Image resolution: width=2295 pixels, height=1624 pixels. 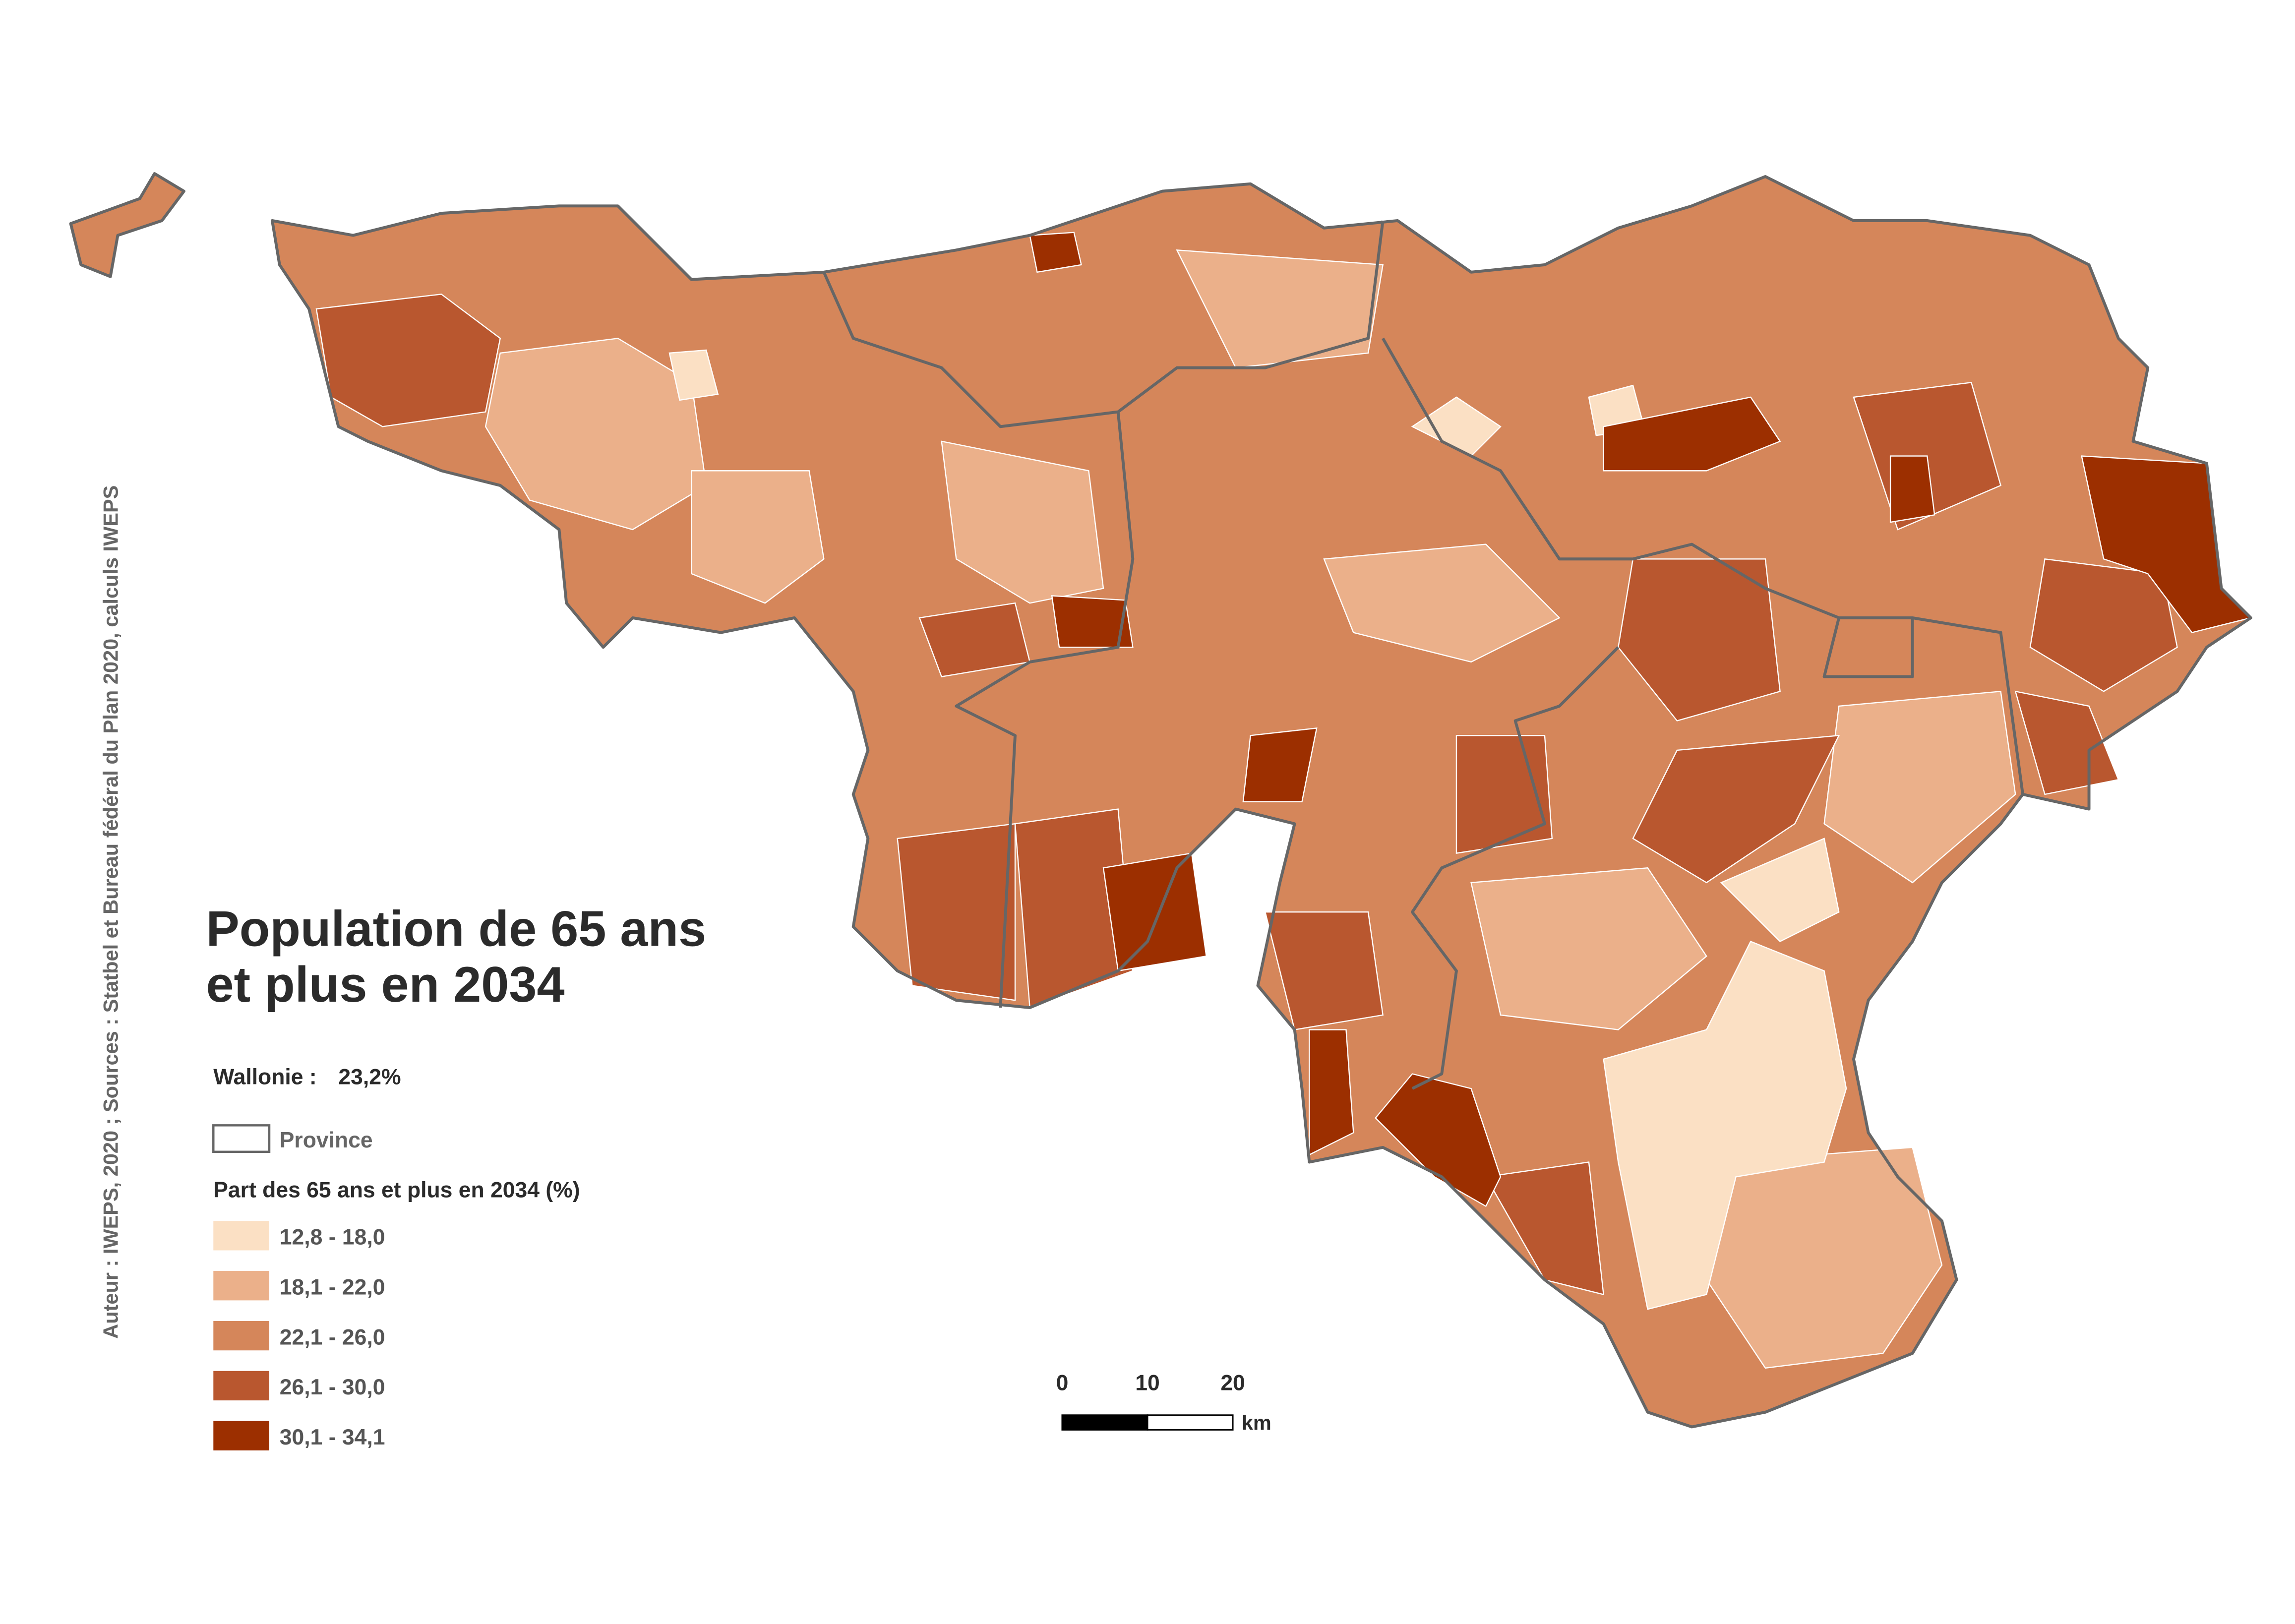 I want to click on region-value: 23,2%, so click(x=369, y=1077).